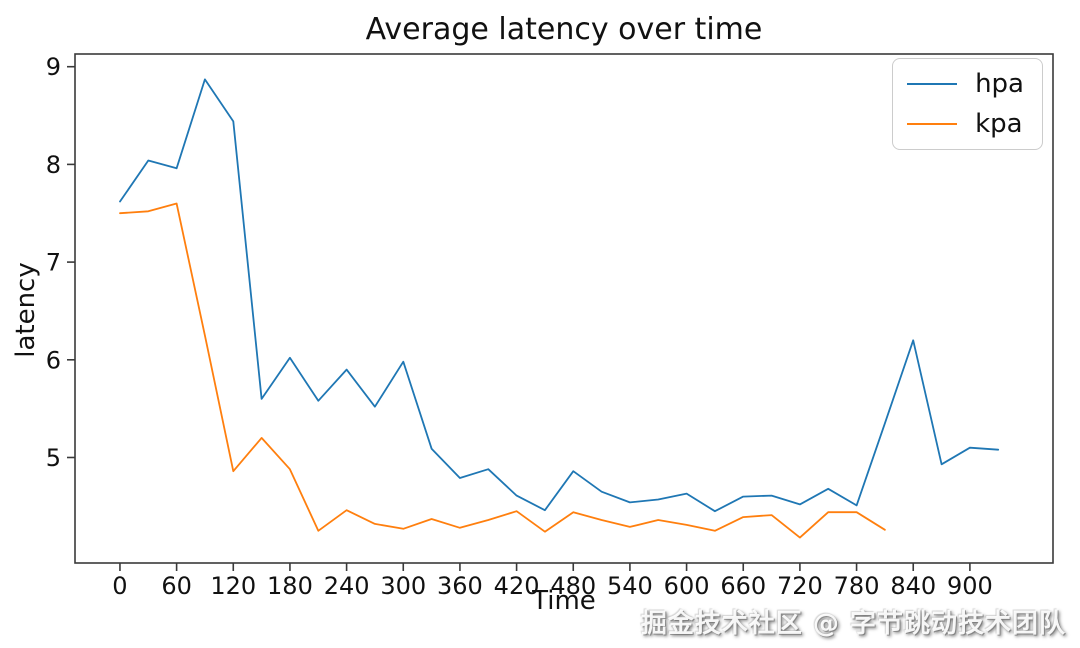 This screenshot has width=1080, height=648. What do you see at coordinates (26, 310) in the screenshot?
I see `y-axis-label: latency` at bounding box center [26, 310].